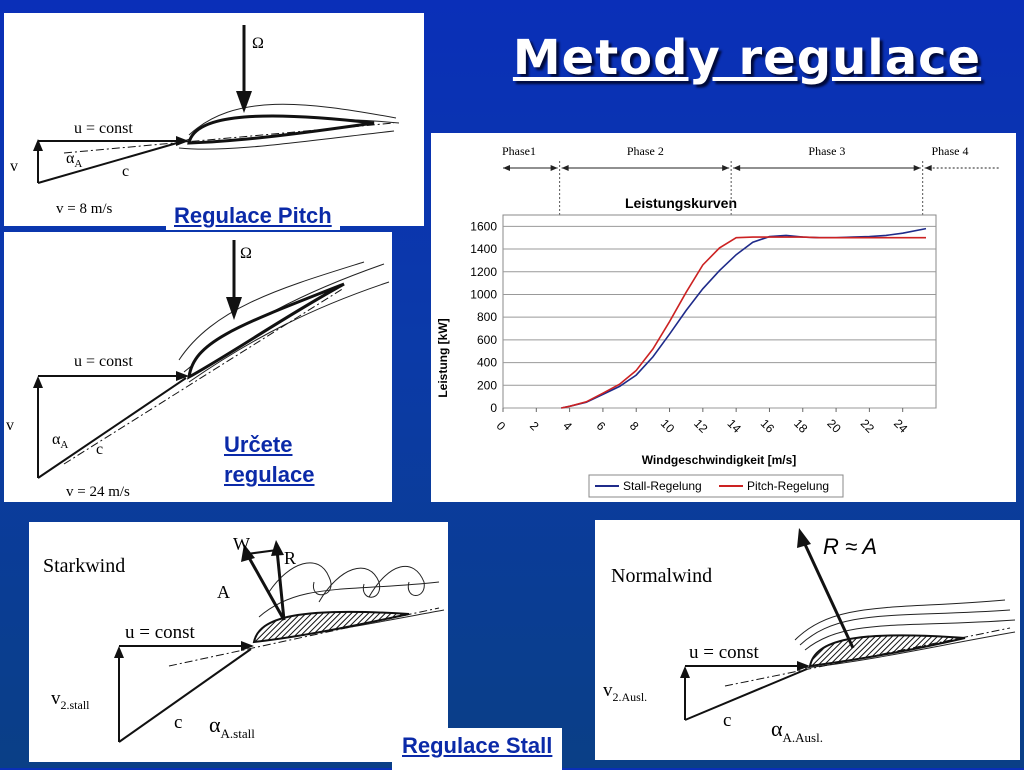 The width and height of the screenshot is (1024, 770). Describe the element at coordinates (223, 592) in the screenshot. I see `a-label: A` at that location.